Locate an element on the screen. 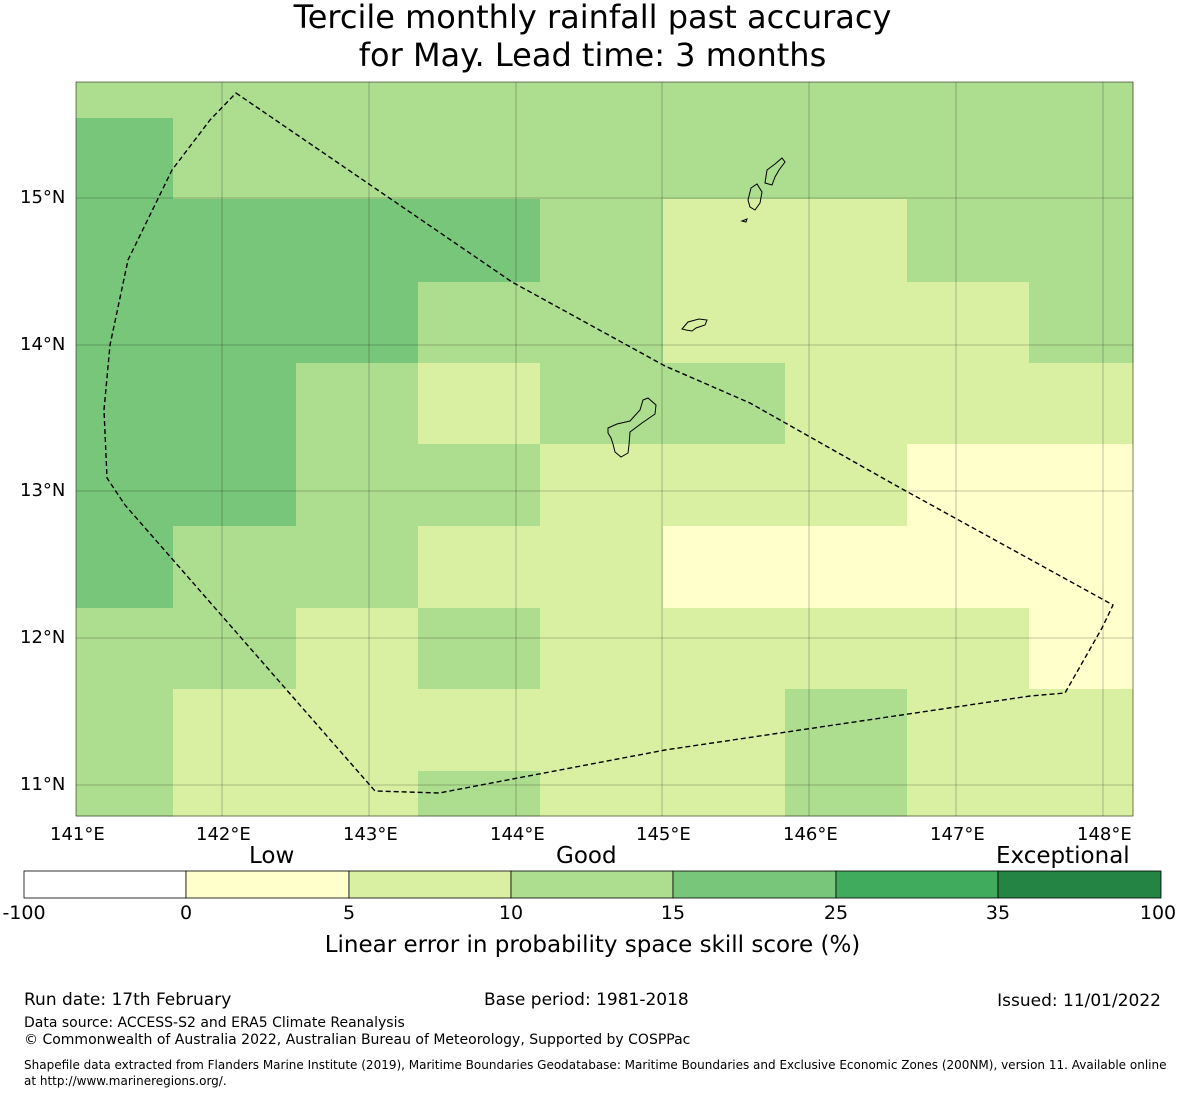  island-guam is located at coordinates (632, 427).